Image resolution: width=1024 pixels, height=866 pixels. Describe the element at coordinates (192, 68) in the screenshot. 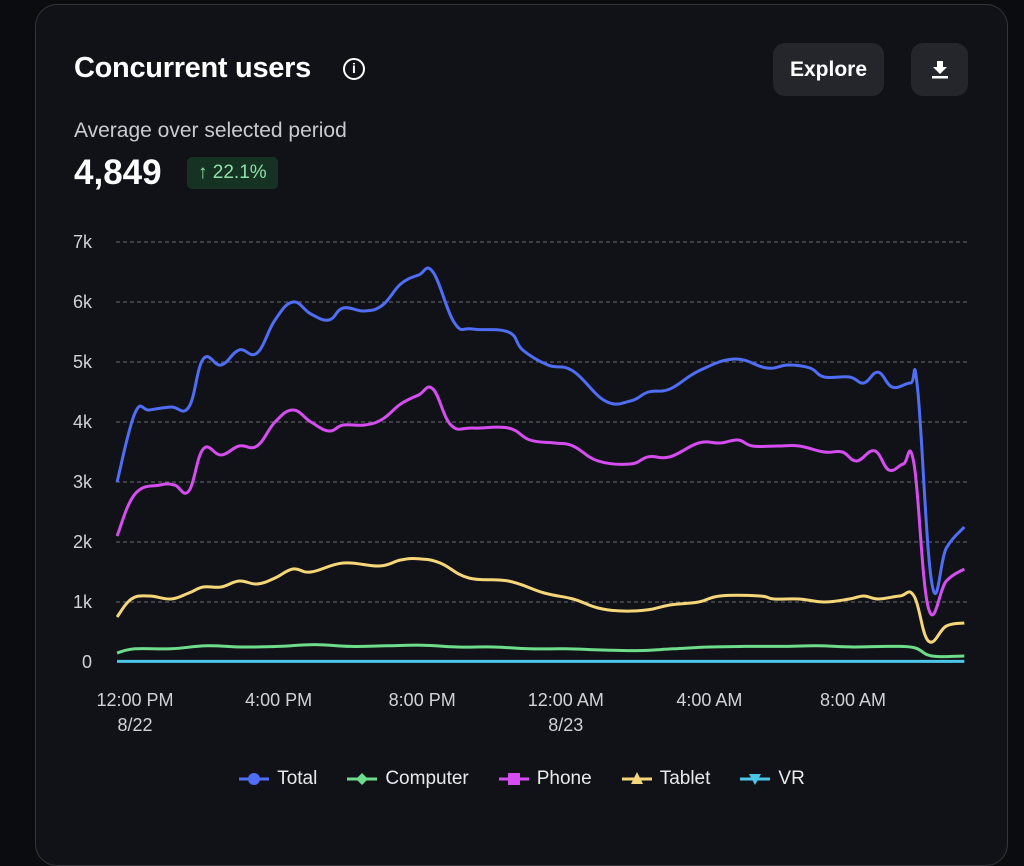

I see `card-title: Concurrent users` at that location.